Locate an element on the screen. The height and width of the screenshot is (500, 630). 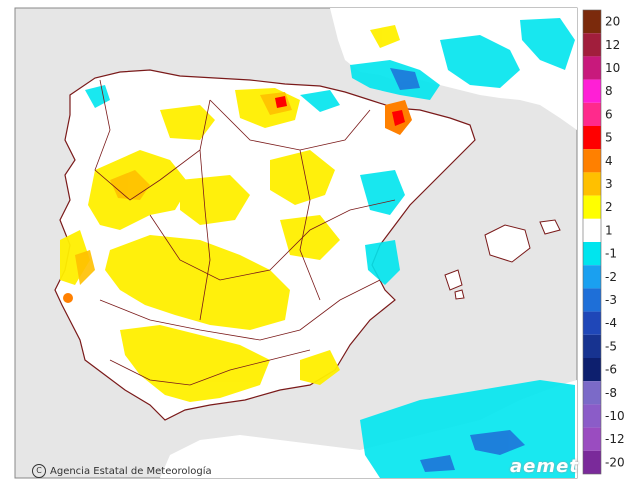
color-legend: 20 12 10 8 6 5 4 3 2 1 -1 -2 -3 -4 -5 -6 -8 -10 -12 -20 is located at coordinates (603, 242).